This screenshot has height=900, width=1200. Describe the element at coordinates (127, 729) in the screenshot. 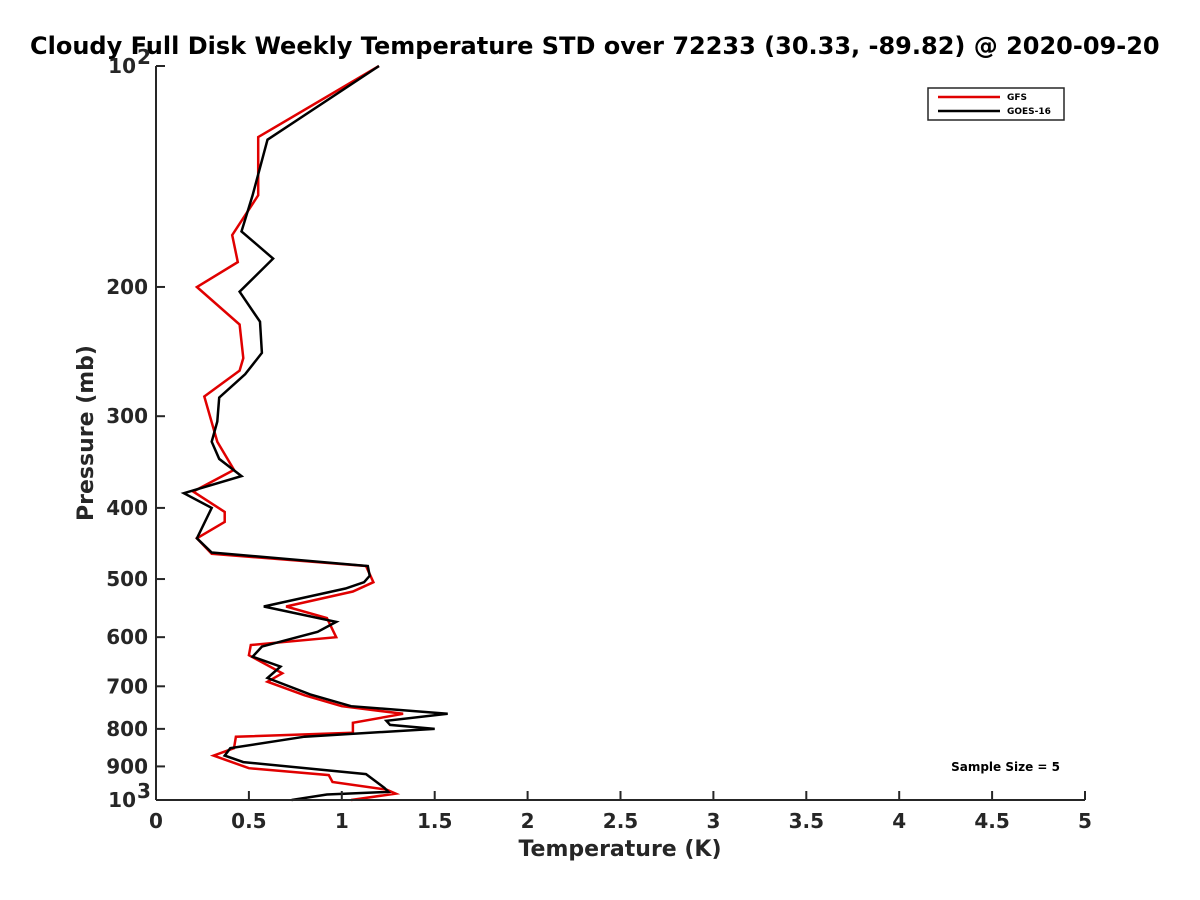

I see `y-tick-label: 800` at that location.